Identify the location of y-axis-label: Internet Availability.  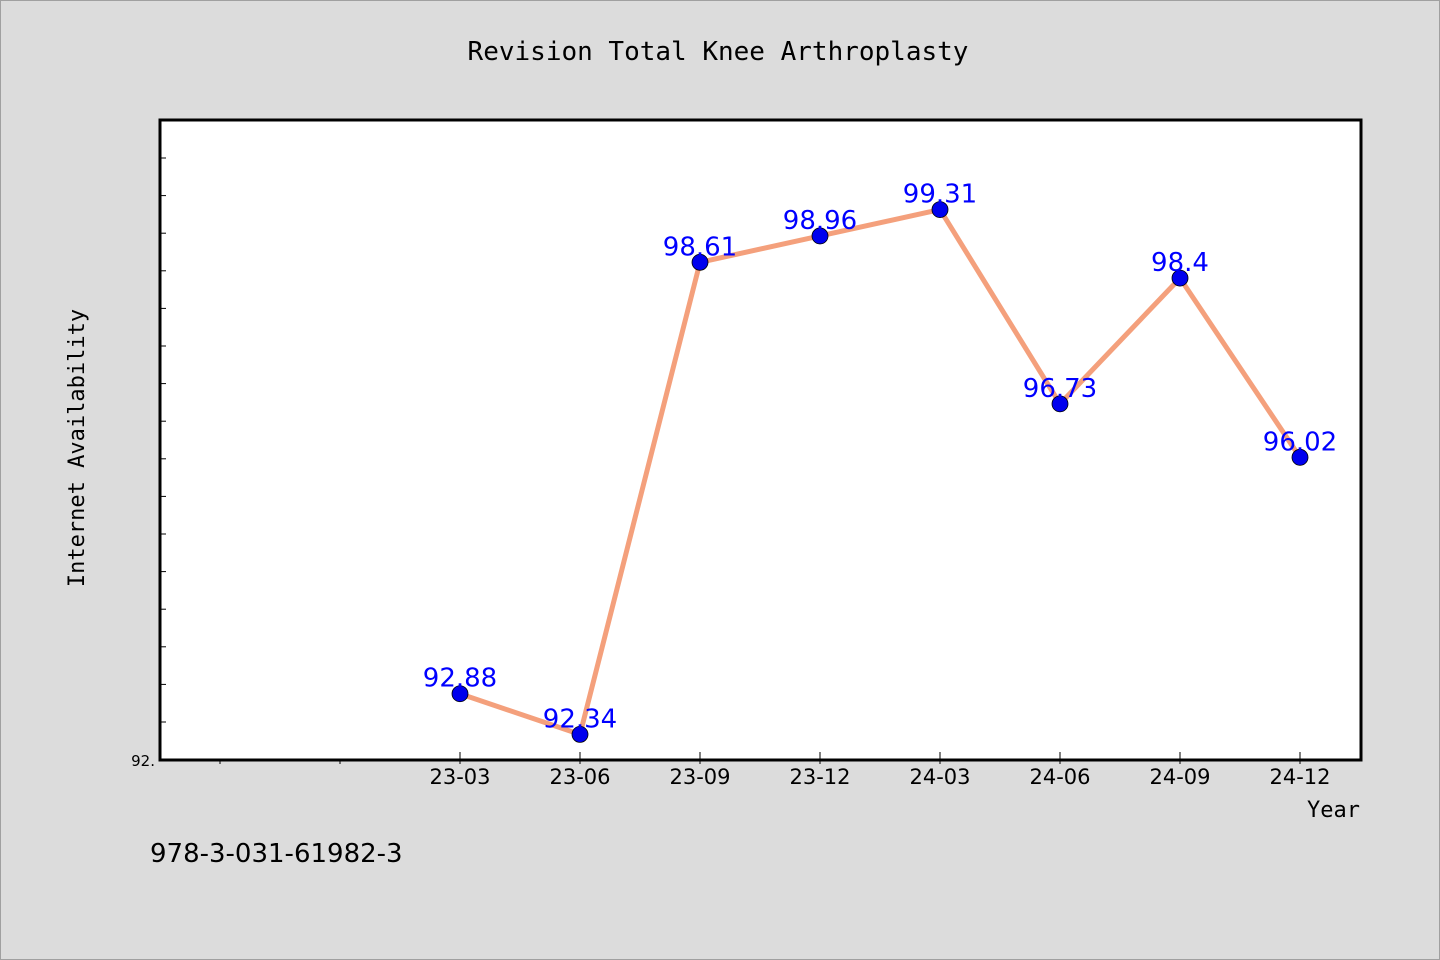
(77, 448).